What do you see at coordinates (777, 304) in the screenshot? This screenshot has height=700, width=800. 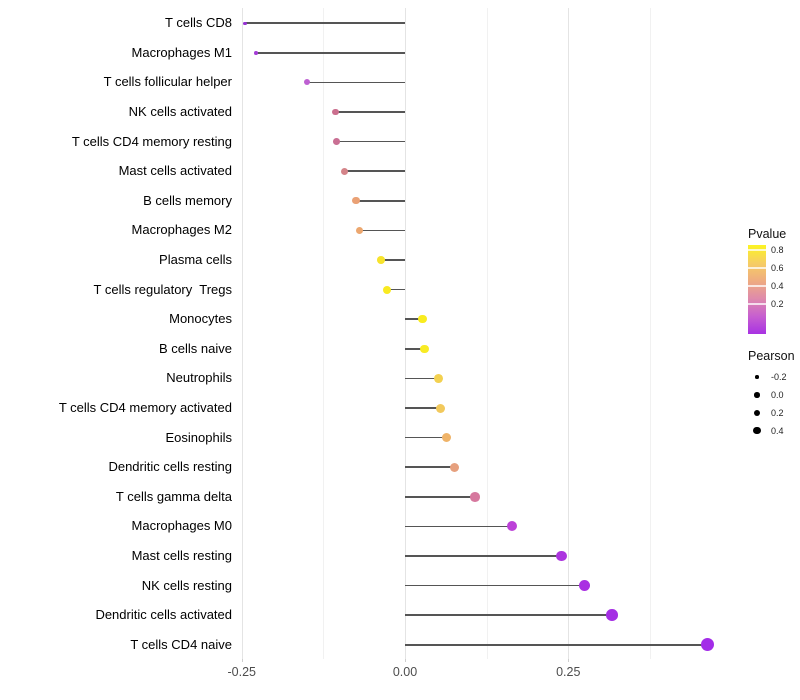 I see `pvalue-tick-label: 0.2` at bounding box center [777, 304].